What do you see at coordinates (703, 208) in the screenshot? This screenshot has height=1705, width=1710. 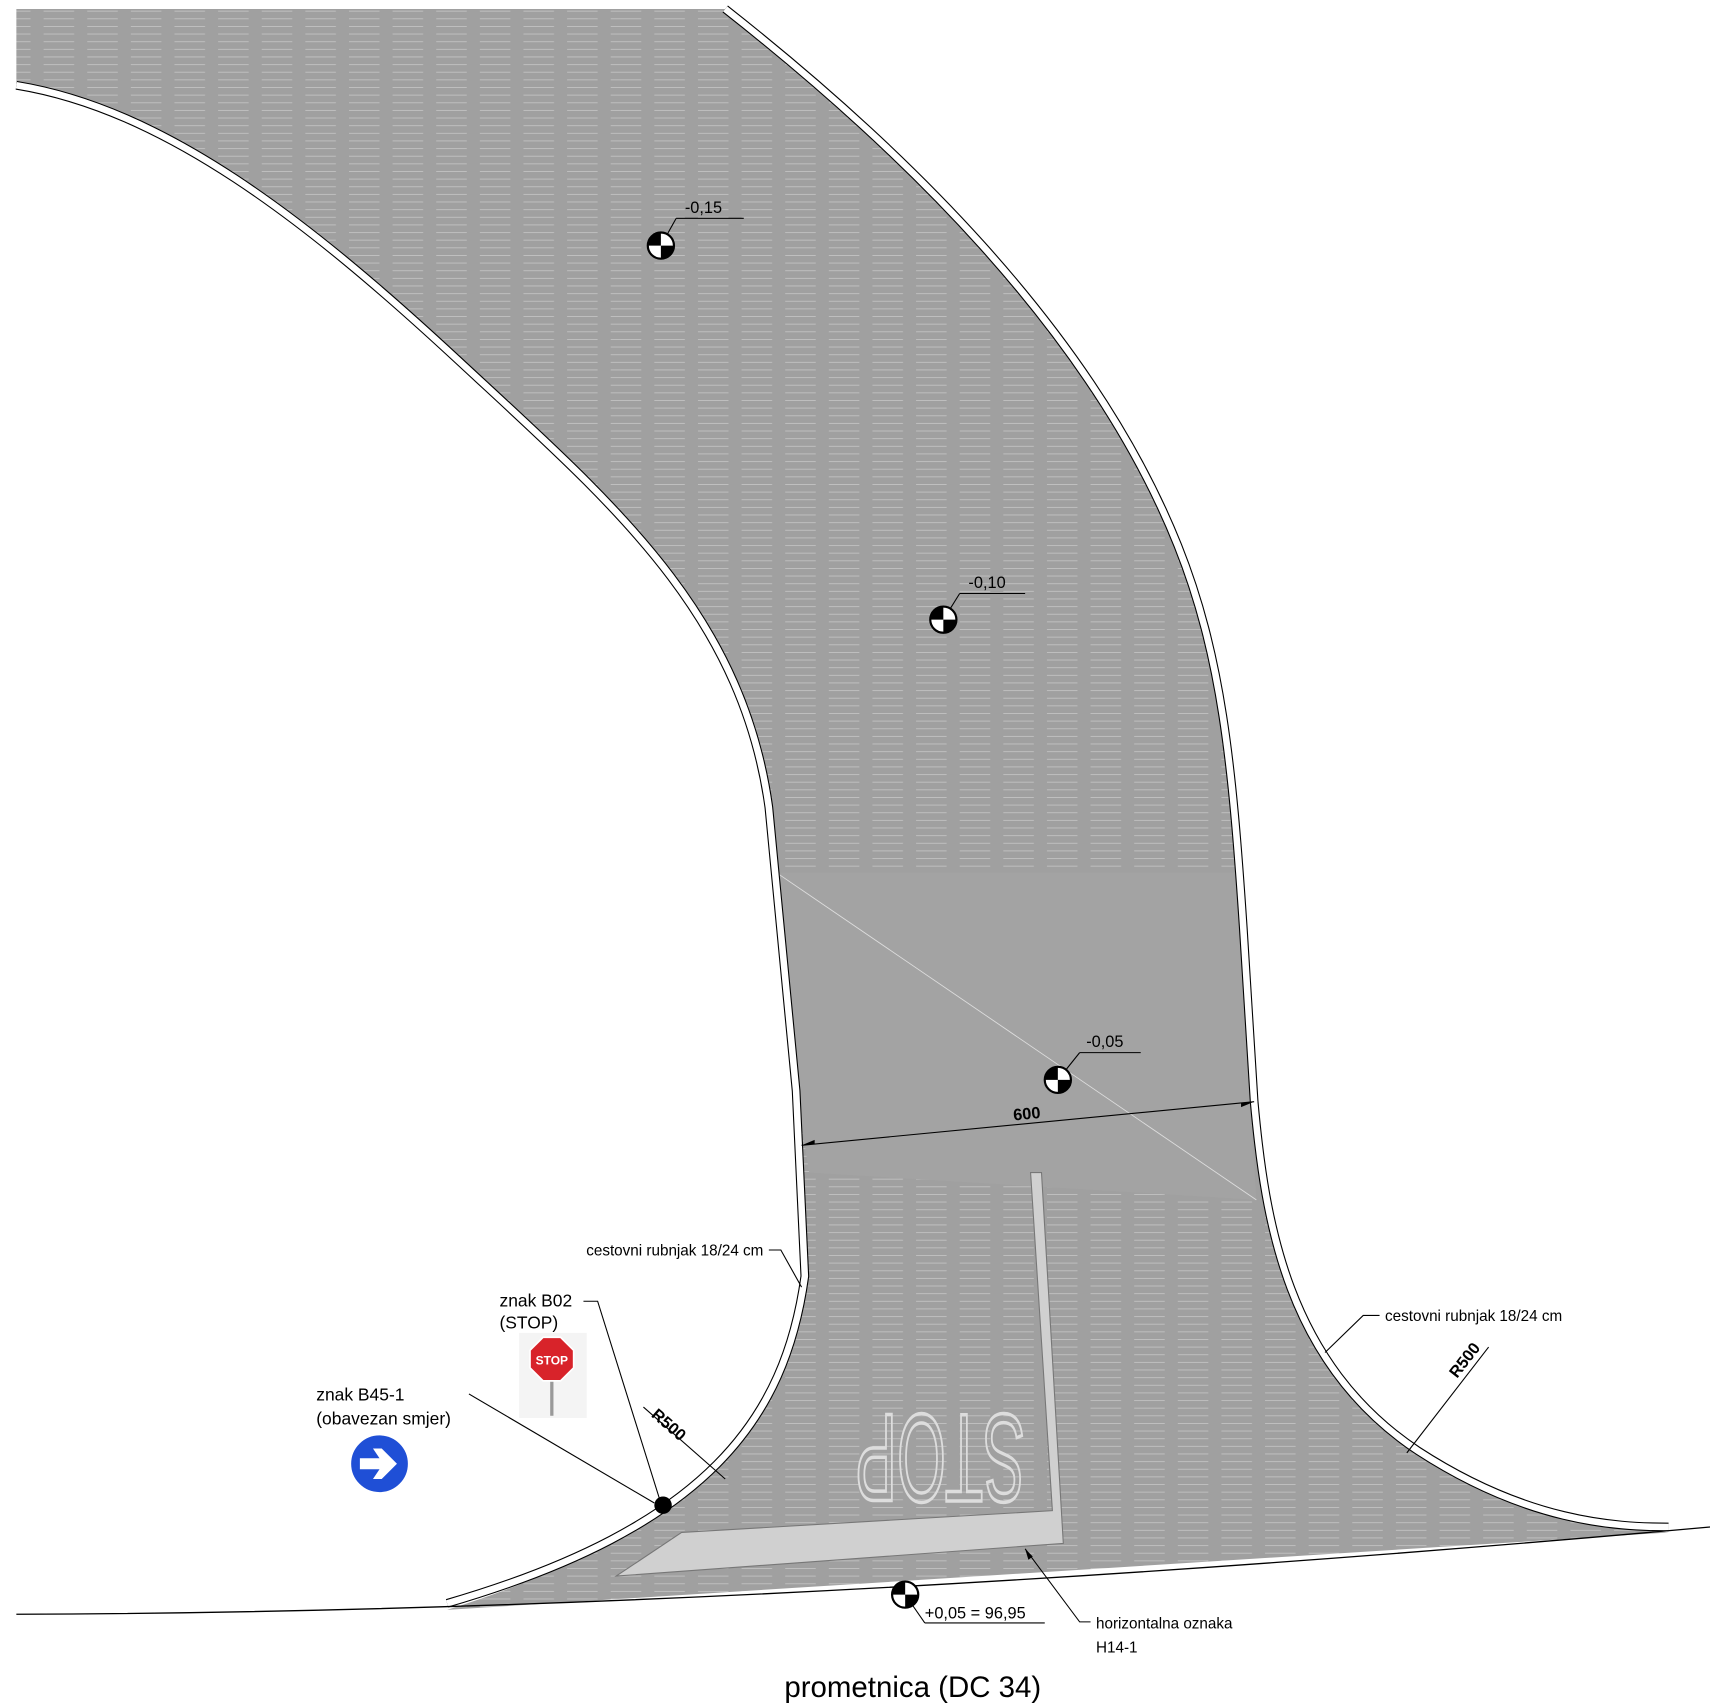 I see `elevation-label: -0,15` at bounding box center [703, 208].